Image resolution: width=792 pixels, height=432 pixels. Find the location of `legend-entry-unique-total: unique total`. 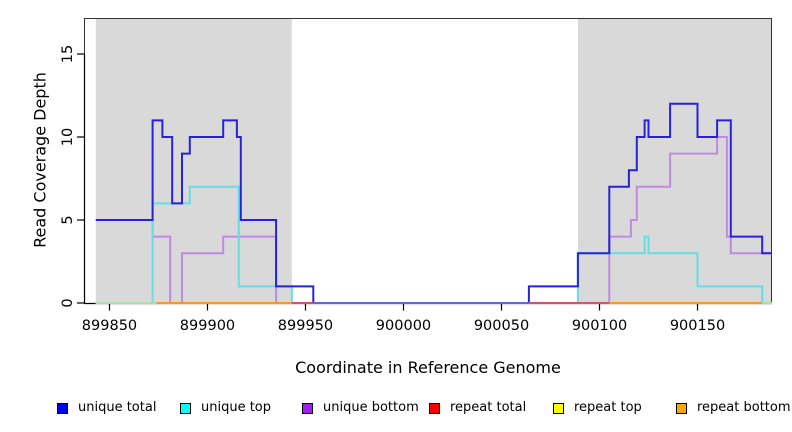

legend-entry-unique-total: unique total is located at coordinates (106, 408).